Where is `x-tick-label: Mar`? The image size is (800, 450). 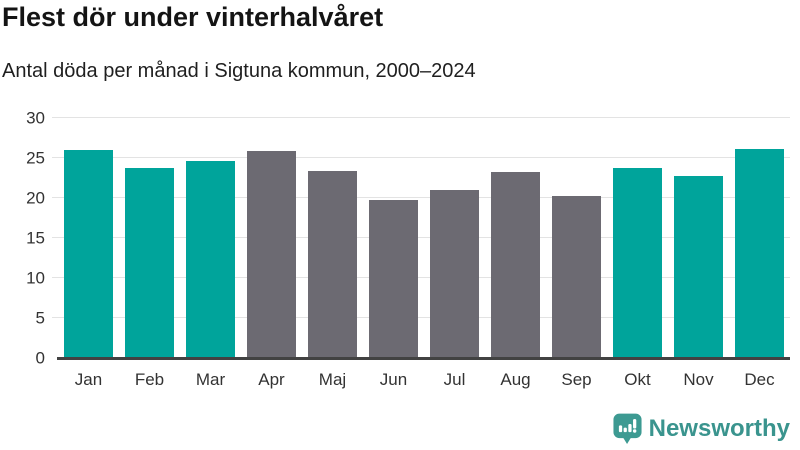
x-tick-label: Mar is located at coordinates (210, 379).